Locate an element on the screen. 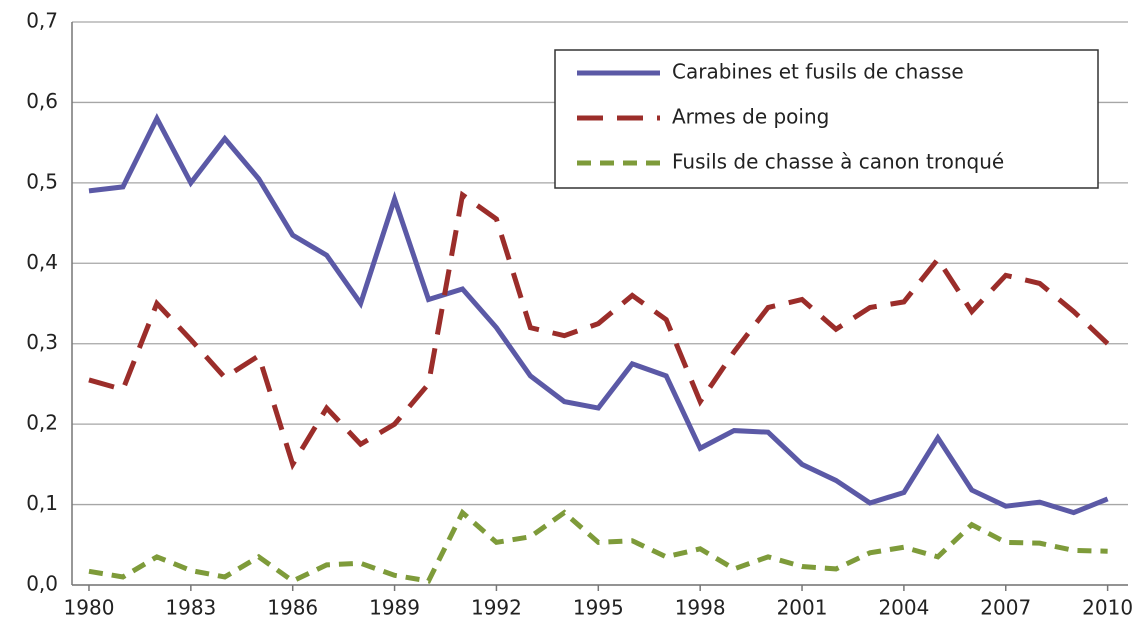 The image size is (1142, 635). legend-label: Fusils de chasse à canon tronqué is located at coordinates (838, 162).